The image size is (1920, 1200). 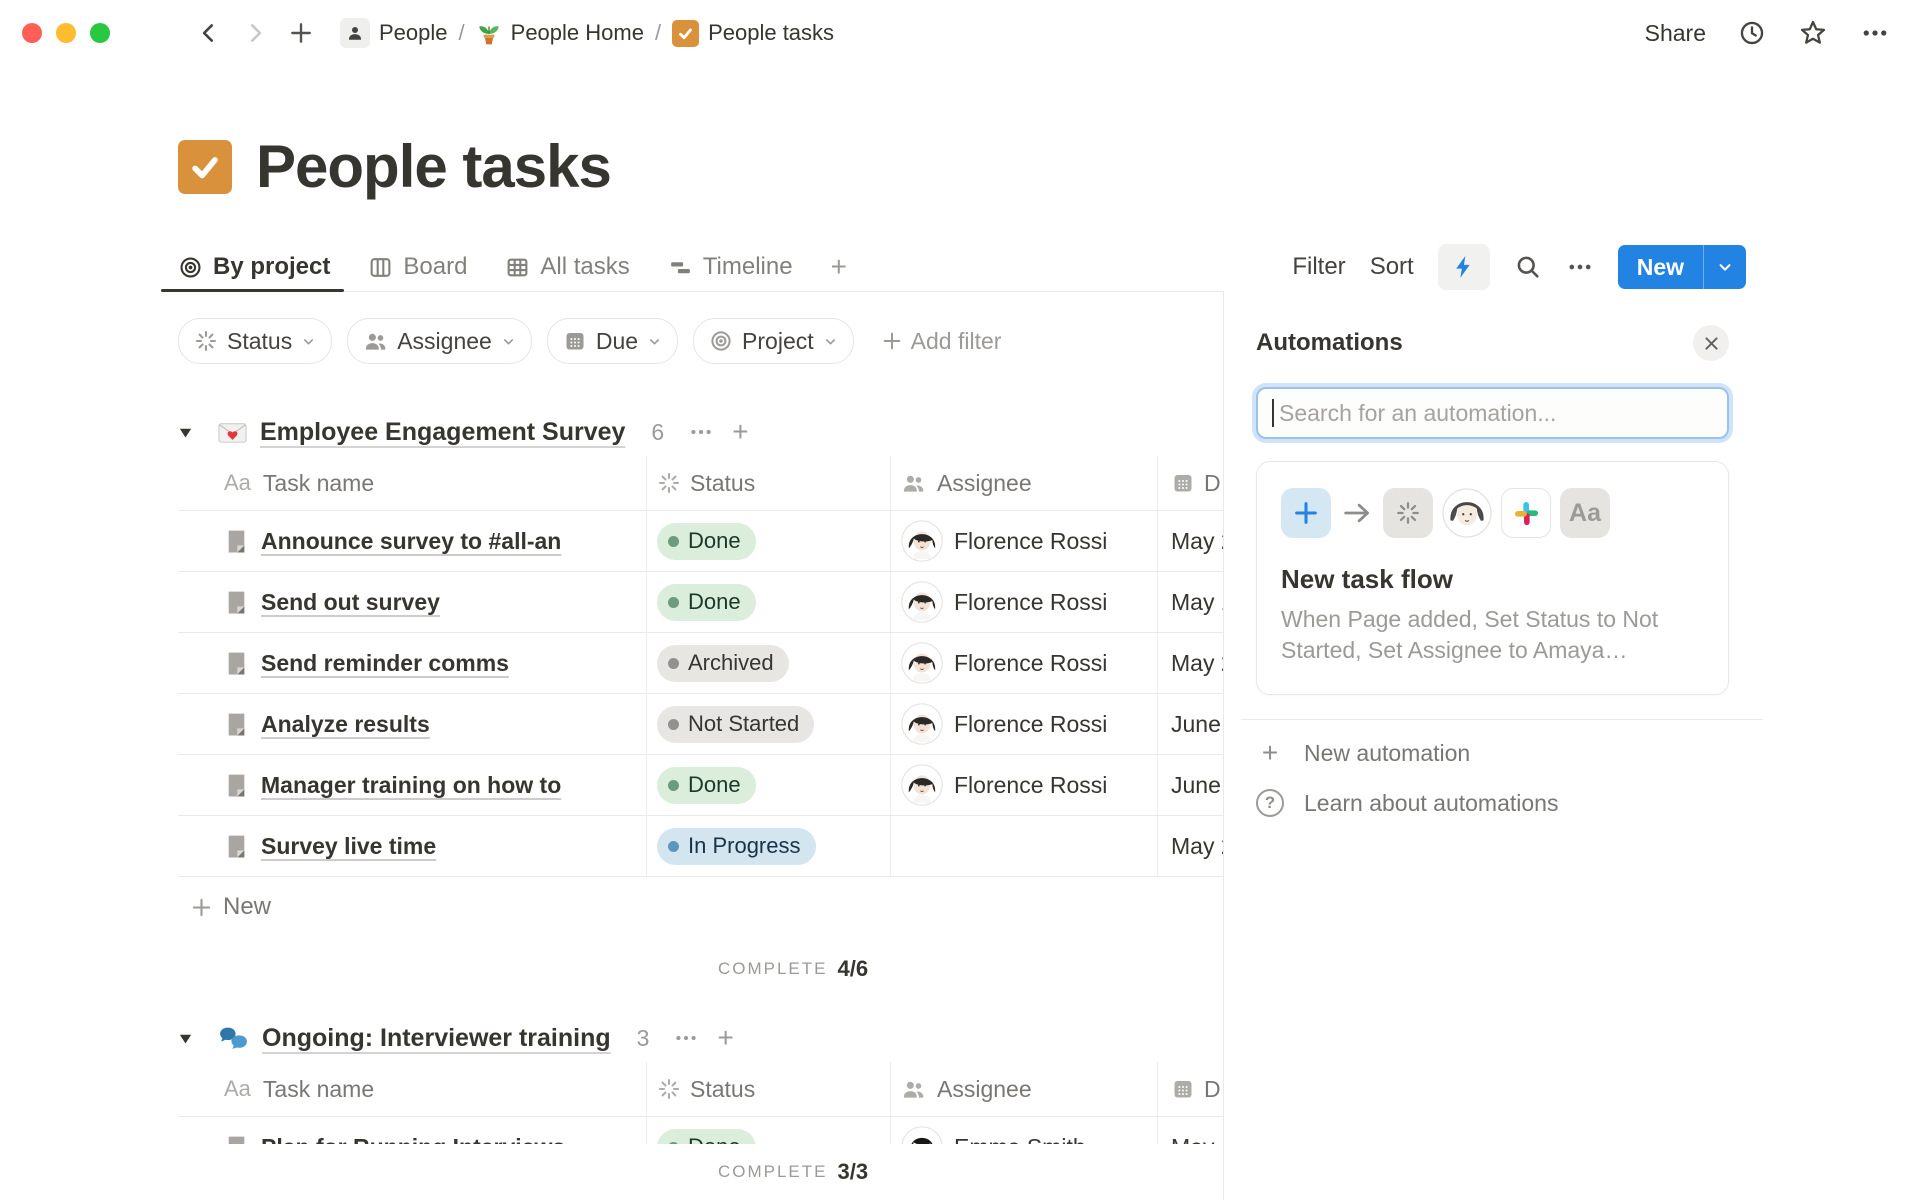 I want to click on add-filter-button: Add filter, so click(x=941, y=341).